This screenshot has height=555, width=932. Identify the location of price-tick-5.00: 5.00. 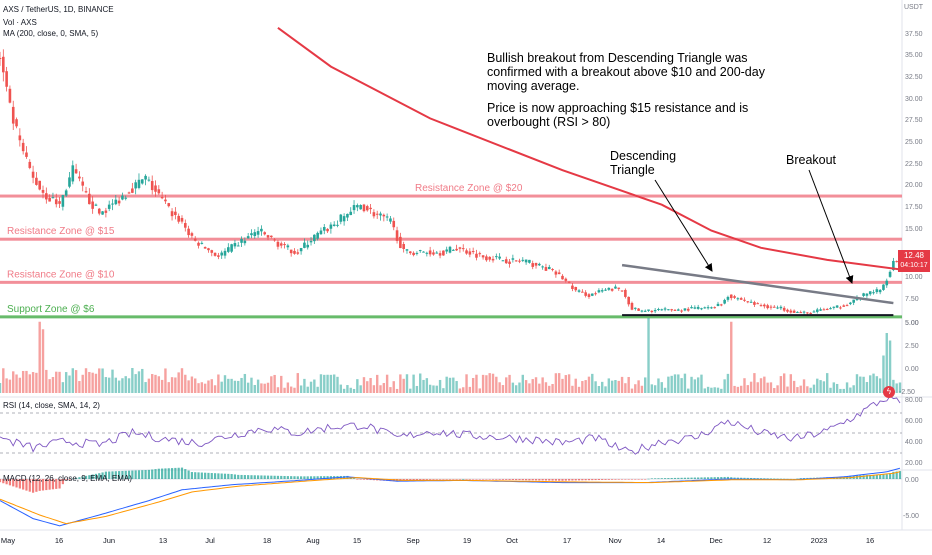
(912, 323).